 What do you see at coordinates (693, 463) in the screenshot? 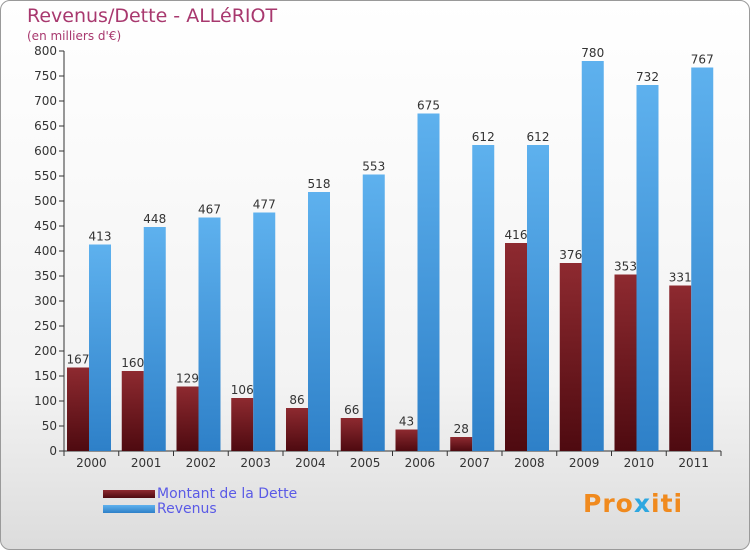
I see `x-tick-label: 2011` at bounding box center [693, 463].